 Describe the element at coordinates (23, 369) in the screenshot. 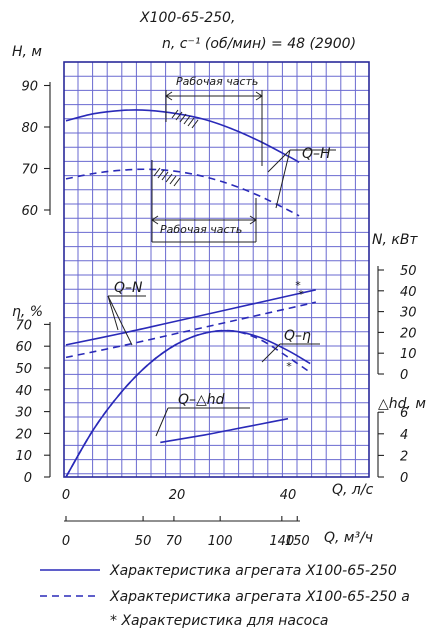

I see `eta-tick-label: 50` at that location.